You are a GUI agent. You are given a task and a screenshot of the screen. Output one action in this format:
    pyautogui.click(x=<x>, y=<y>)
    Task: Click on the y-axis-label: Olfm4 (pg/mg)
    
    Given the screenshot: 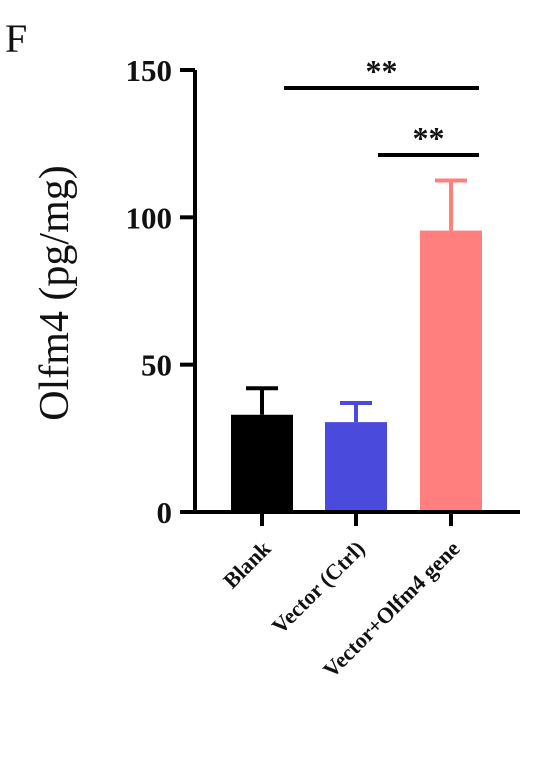 What is the action you would take?
    pyautogui.click(x=55, y=292)
    